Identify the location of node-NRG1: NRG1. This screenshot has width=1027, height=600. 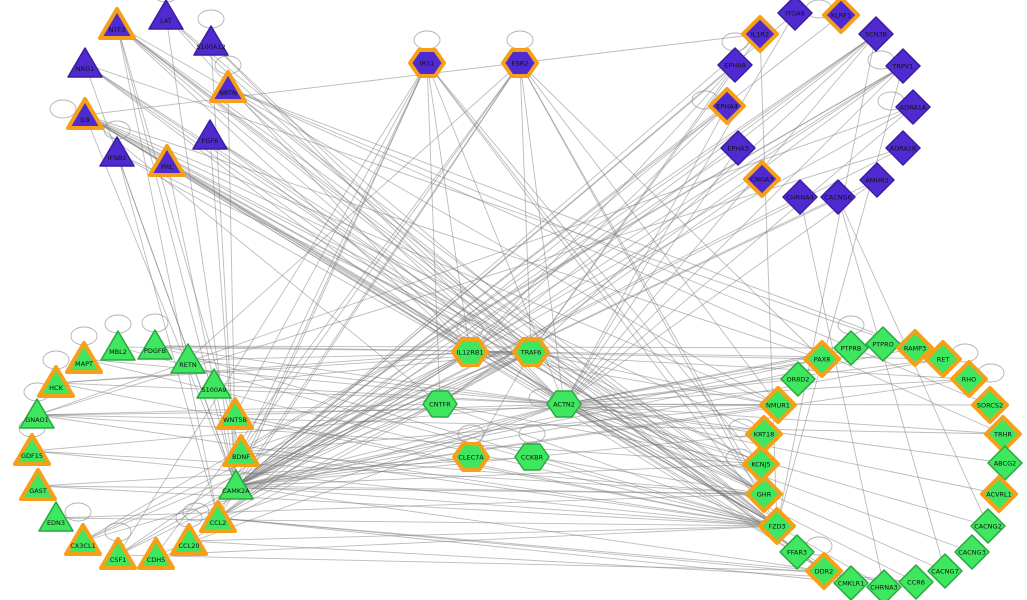
(85, 62).